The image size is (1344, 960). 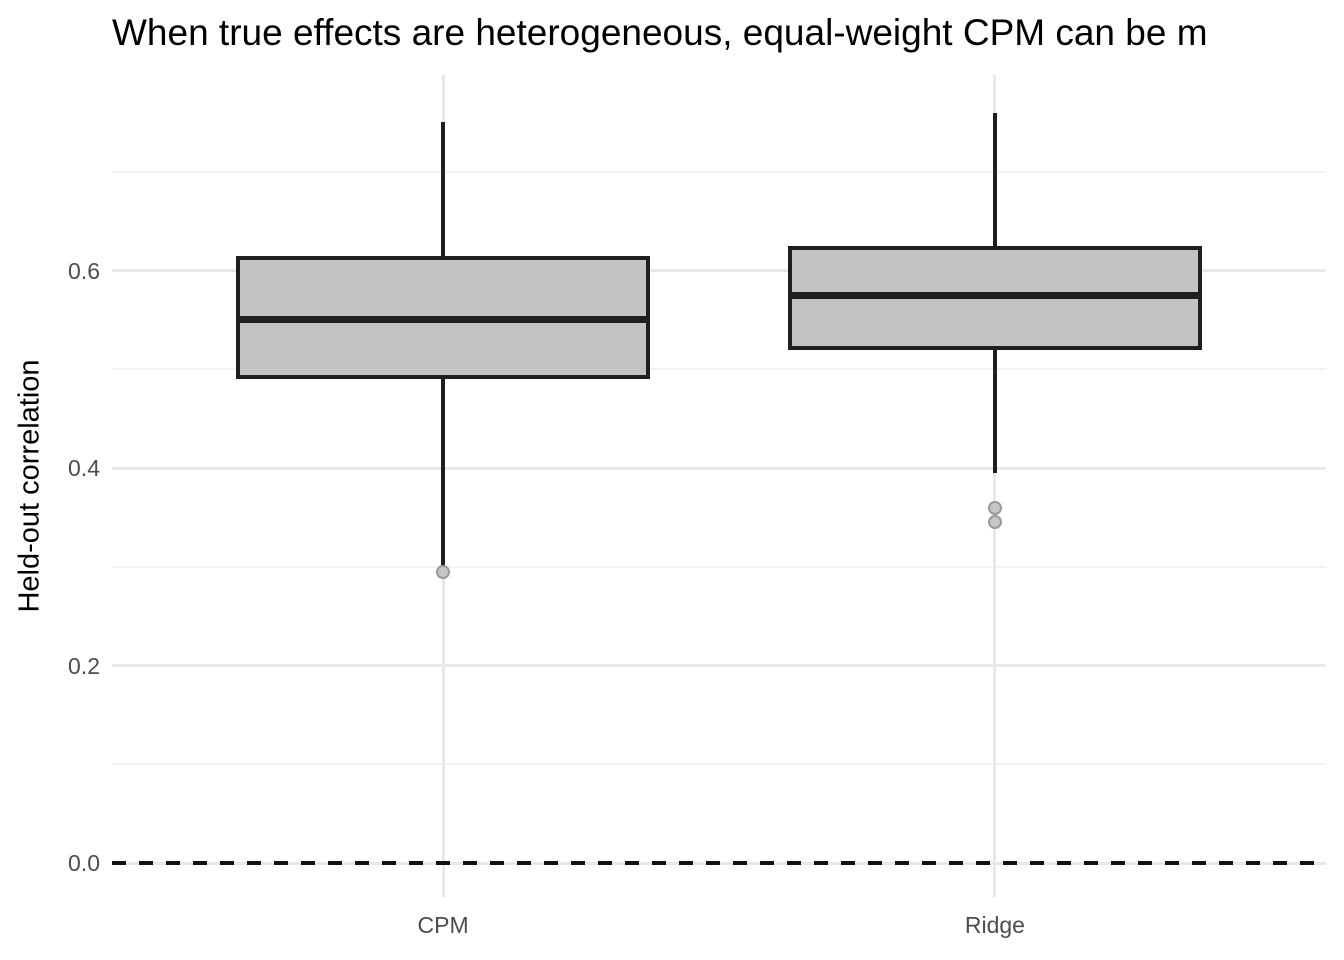 What do you see at coordinates (995, 486) in the screenshot?
I see `category-gridline-ridge` at bounding box center [995, 486].